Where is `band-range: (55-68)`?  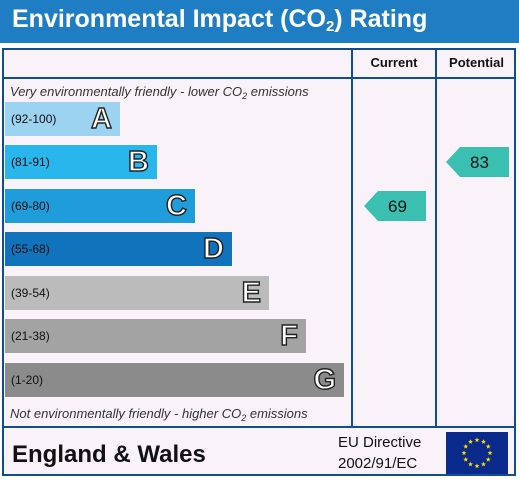
band-range: (55-68) is located at coordinates (30, 249).